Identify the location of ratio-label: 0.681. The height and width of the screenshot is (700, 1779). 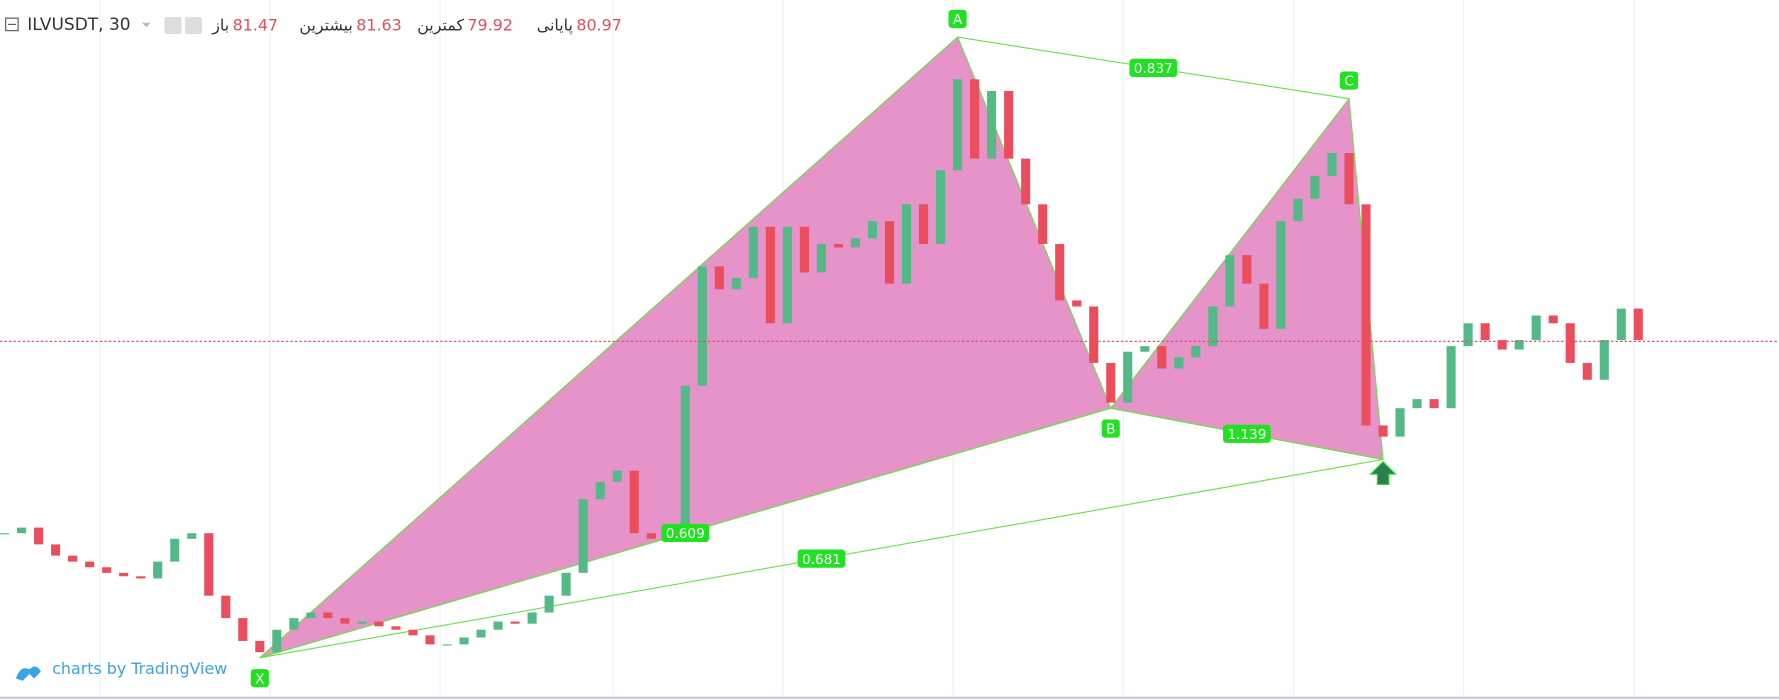
(821, 560).